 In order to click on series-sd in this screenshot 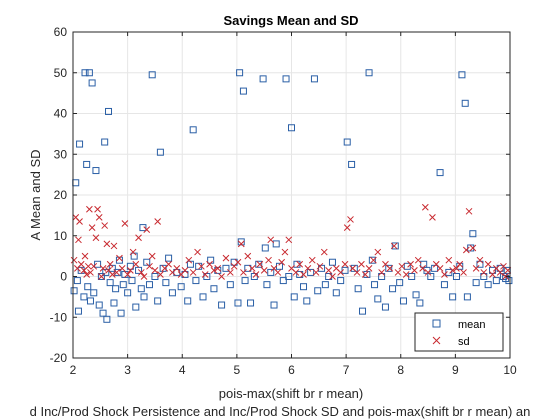, I will do `click(291, 241)`.